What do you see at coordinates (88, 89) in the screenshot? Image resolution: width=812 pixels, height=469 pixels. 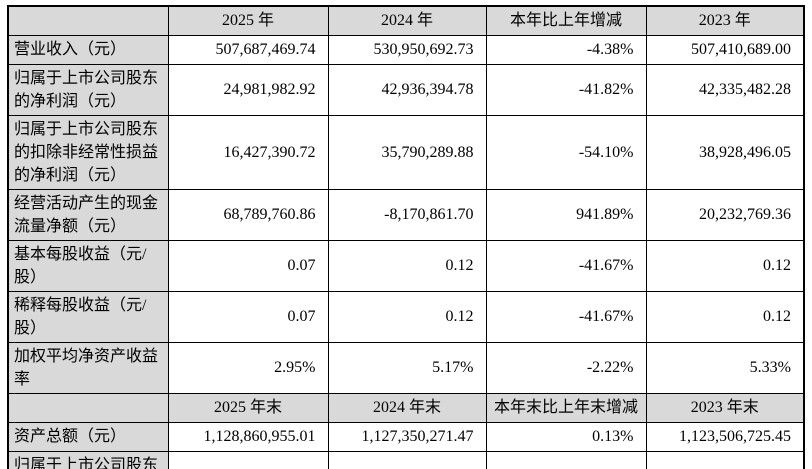 I see `row-label: 归属于上市公司股东的净利润（元）` at bounding box center [88, 89].